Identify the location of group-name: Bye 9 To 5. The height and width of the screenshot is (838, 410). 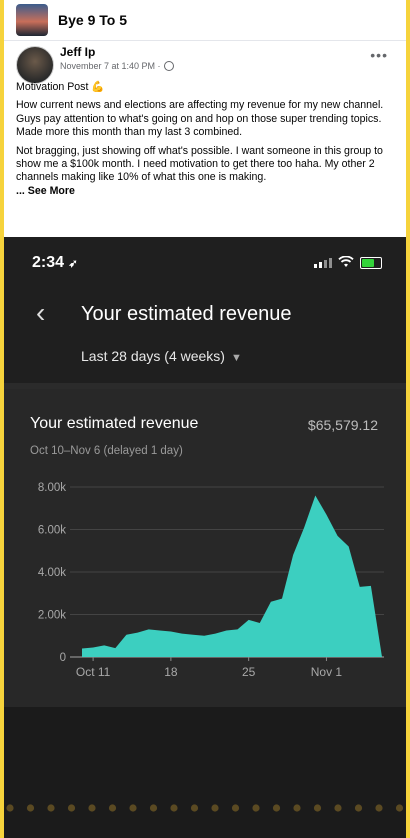
(92, 20).